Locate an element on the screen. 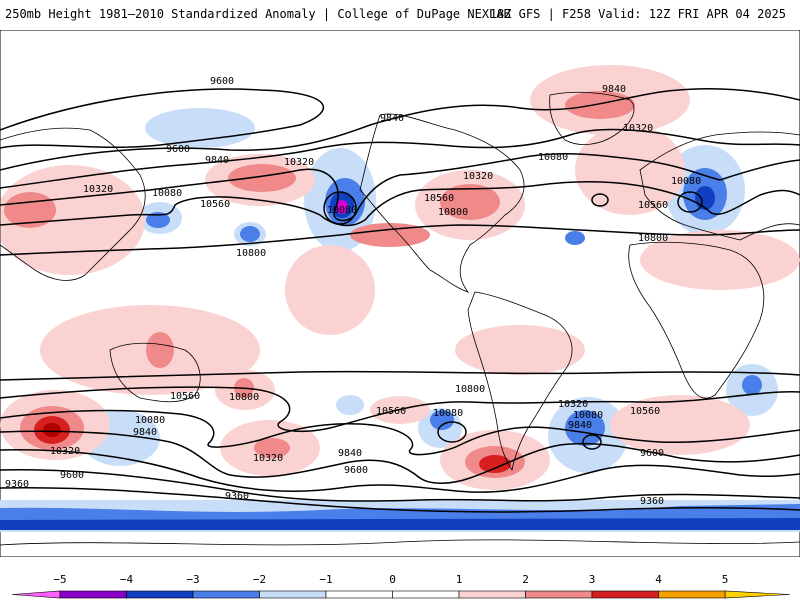 The width and height of the screenshot is (800, 604). colorbar: −5 −4 −3 −2 −1 0 1 2 3 4 5 is located at coordinates (400, 584).